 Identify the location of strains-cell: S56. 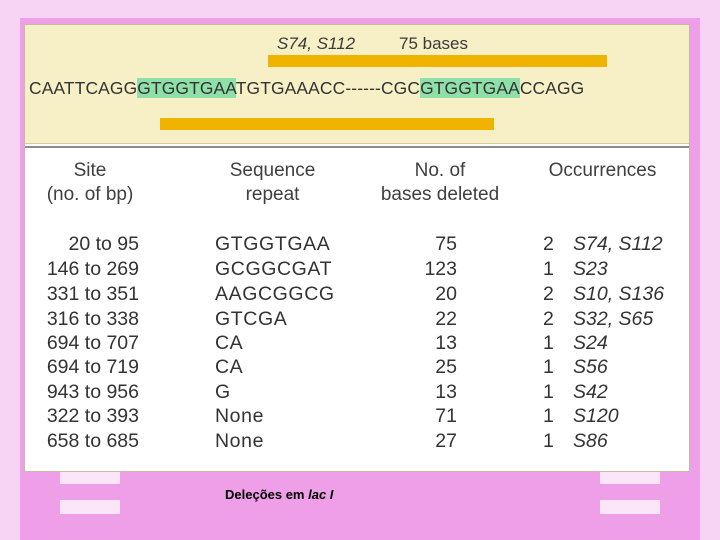
(590, 367).